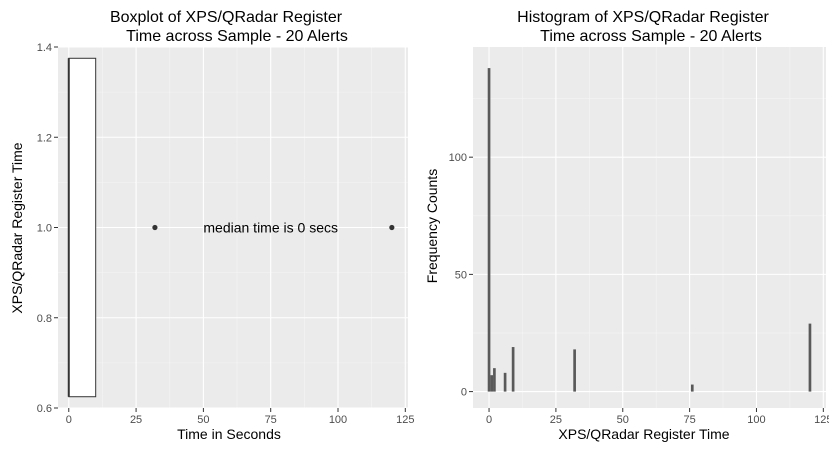 This screenshot has width=829, height=449. Describe the element at coordinates (270, 228) in the screenshot. I see `median-annotation: median time is 0 secs` at that location.